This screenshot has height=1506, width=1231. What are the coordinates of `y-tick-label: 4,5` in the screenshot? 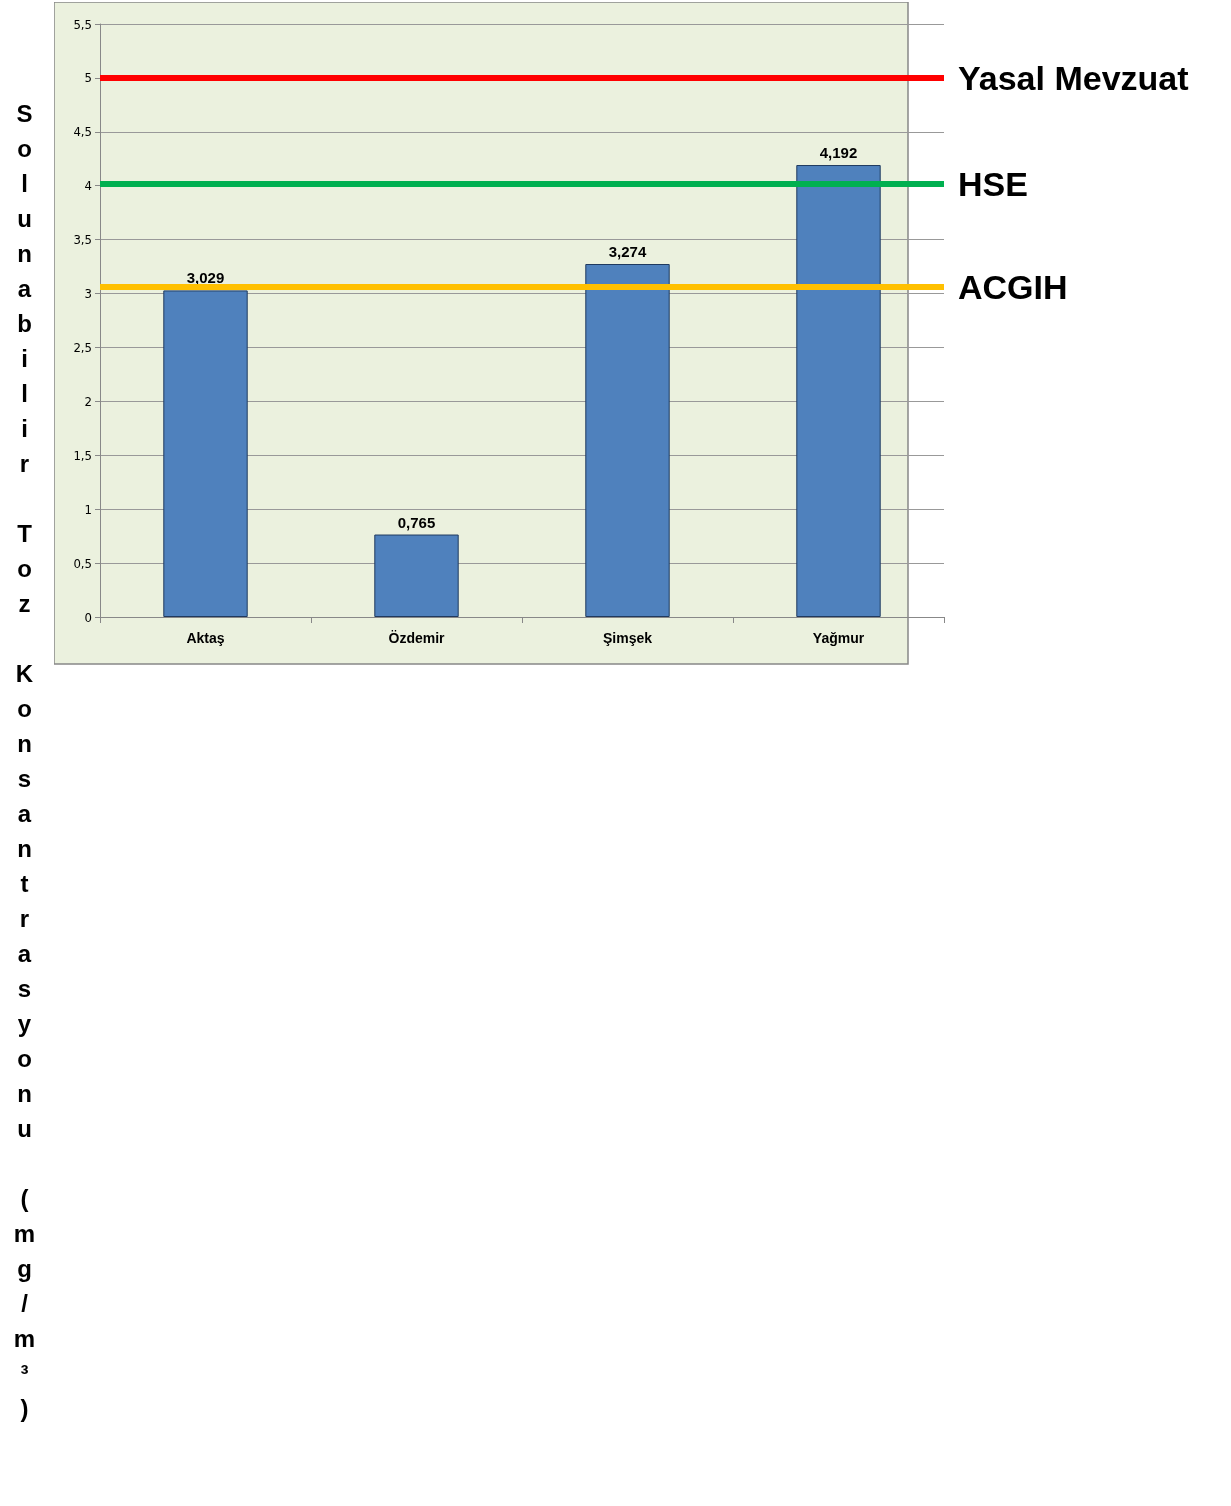 It's located at (82, 132).